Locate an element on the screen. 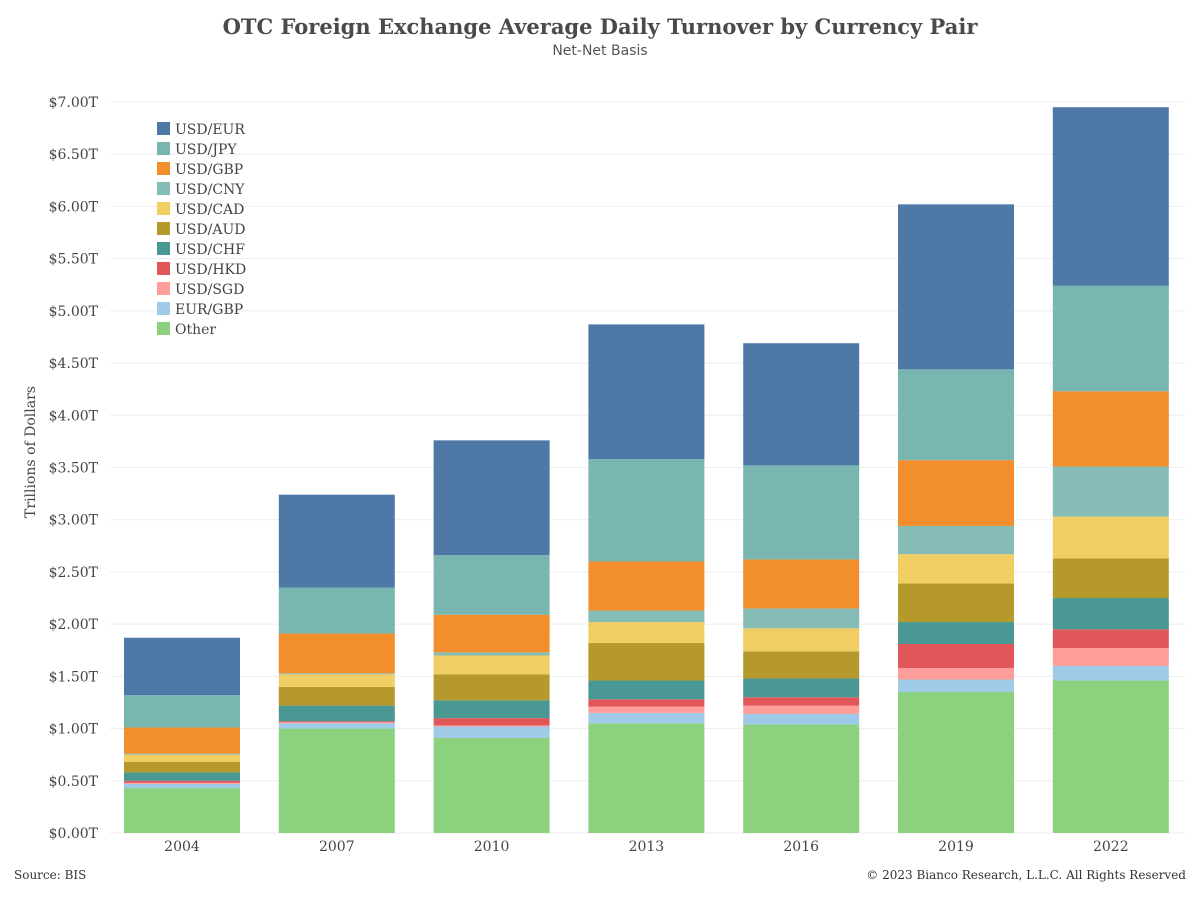 The width and height of the screenshot is (1200, 900). bar-segment-usd-cad-2016 is located at coordinates (801, 640).